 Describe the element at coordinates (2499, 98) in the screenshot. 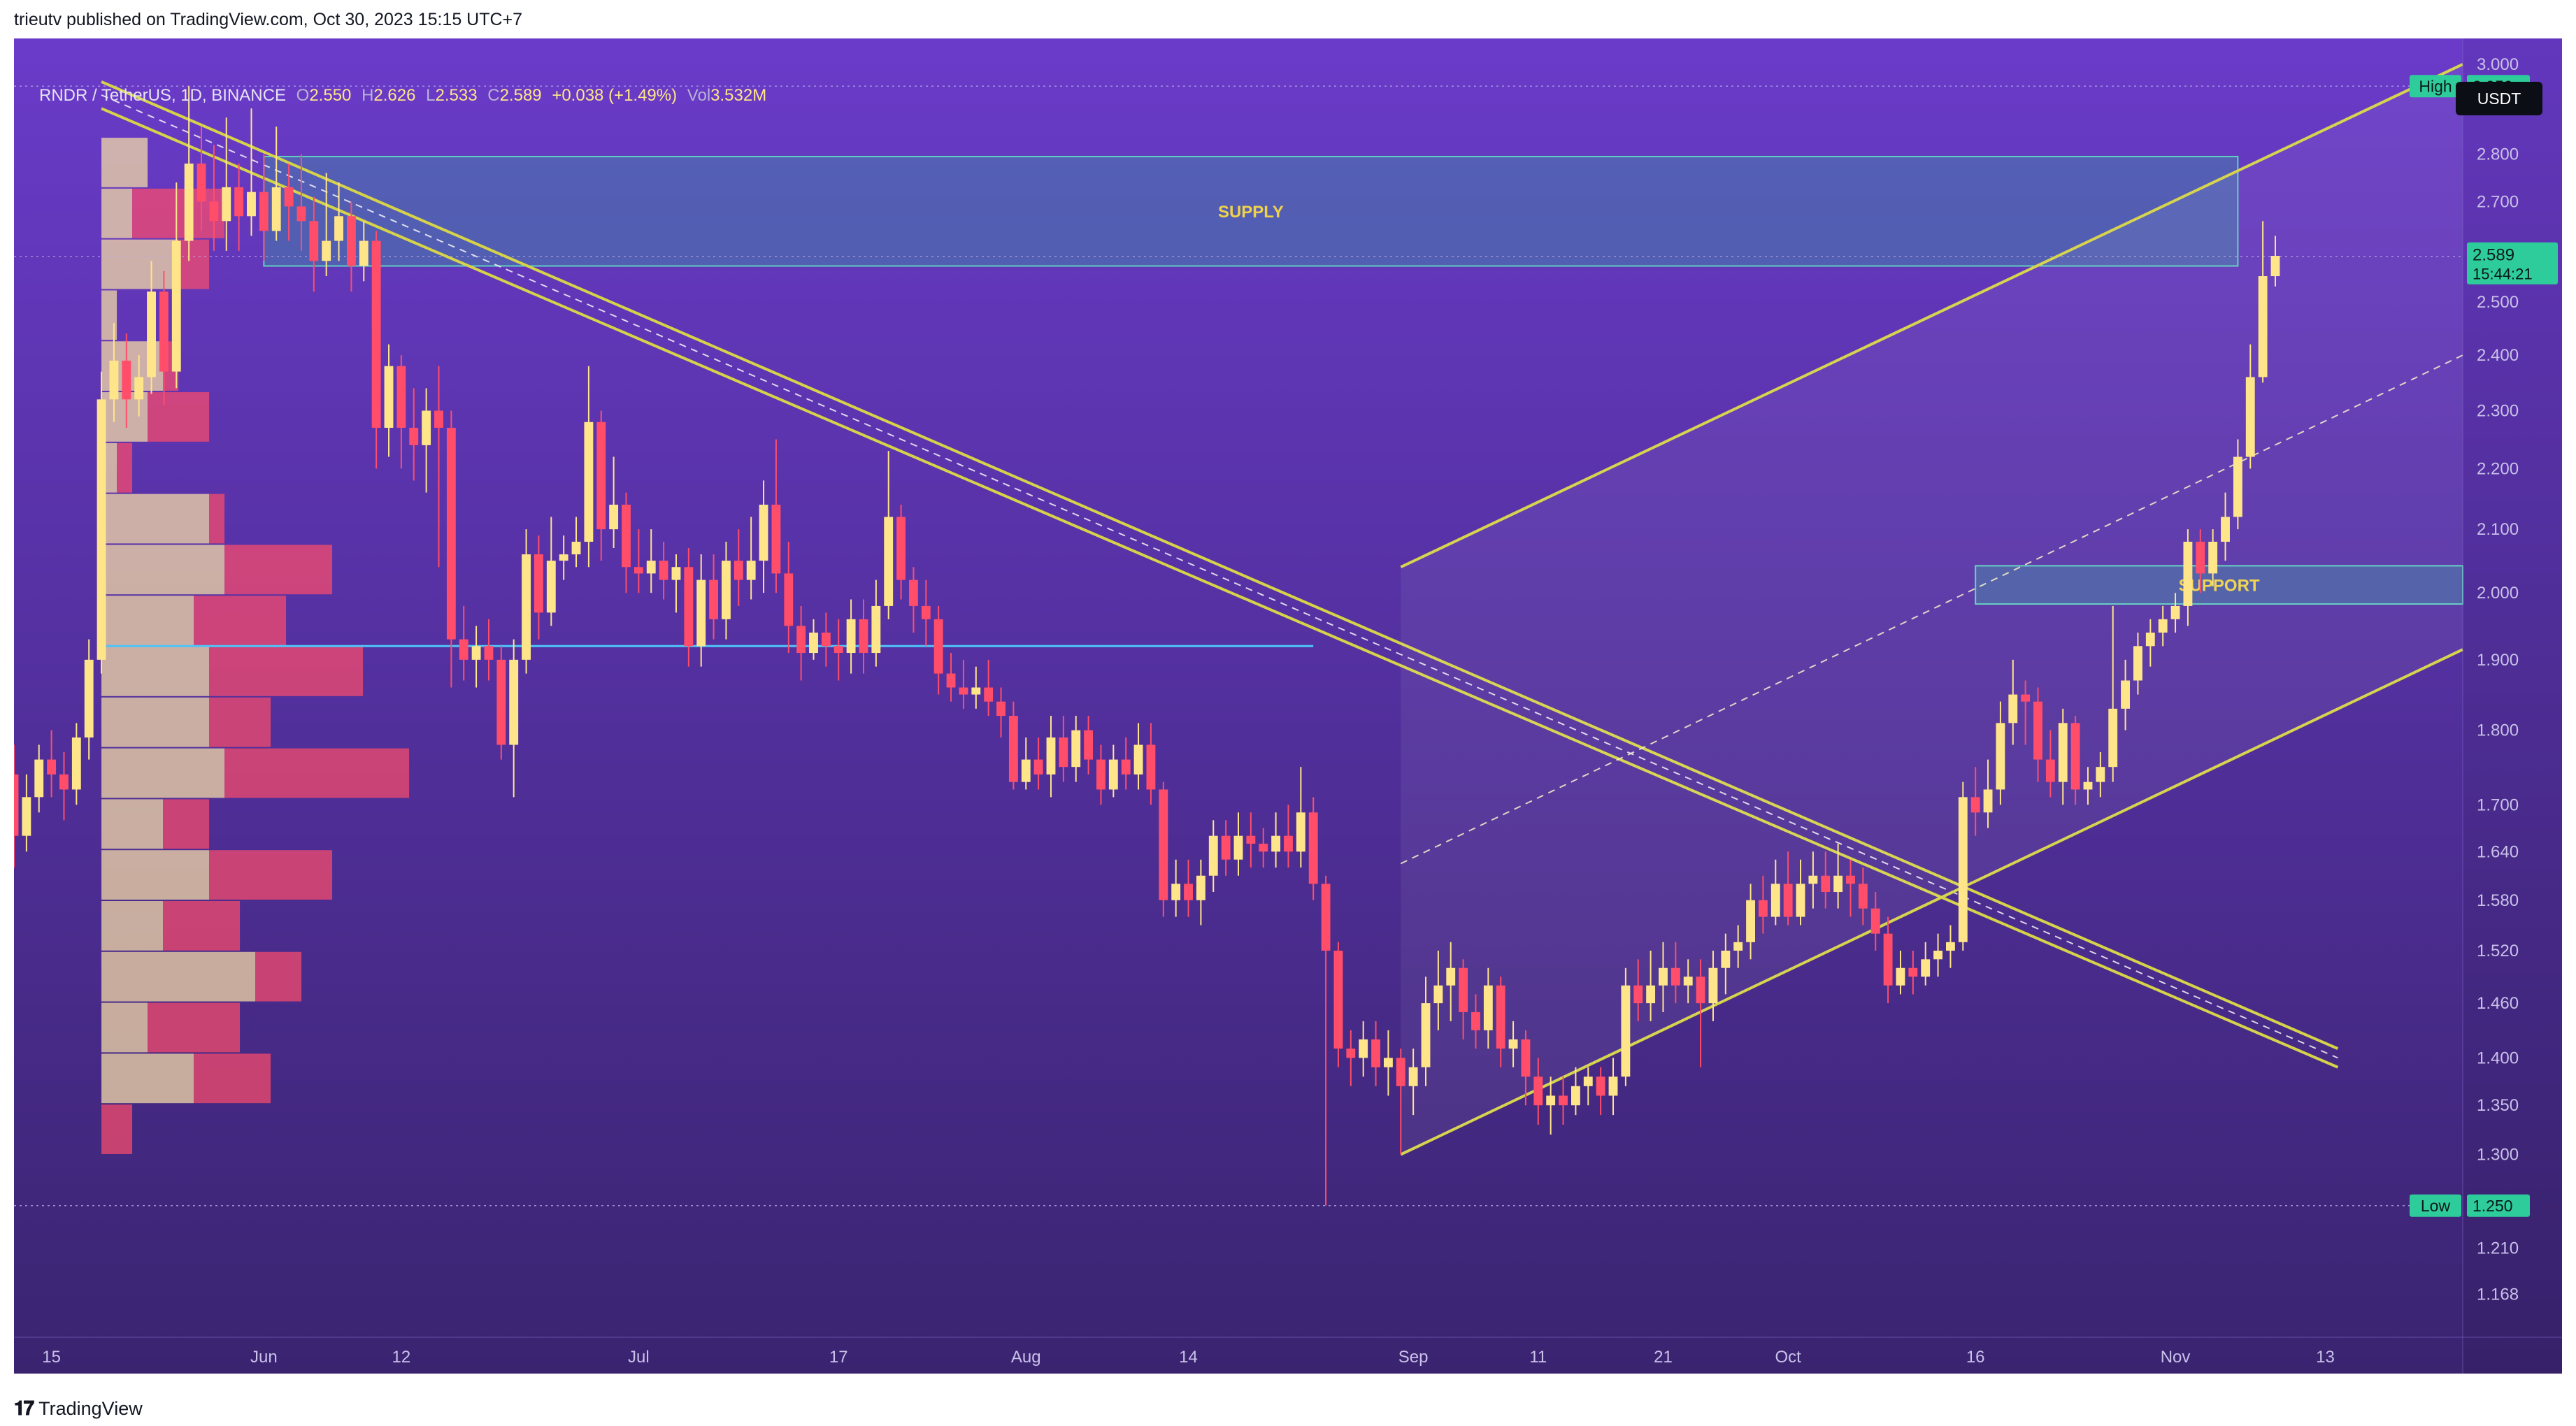

I see `currency-button: USDT` at that location.